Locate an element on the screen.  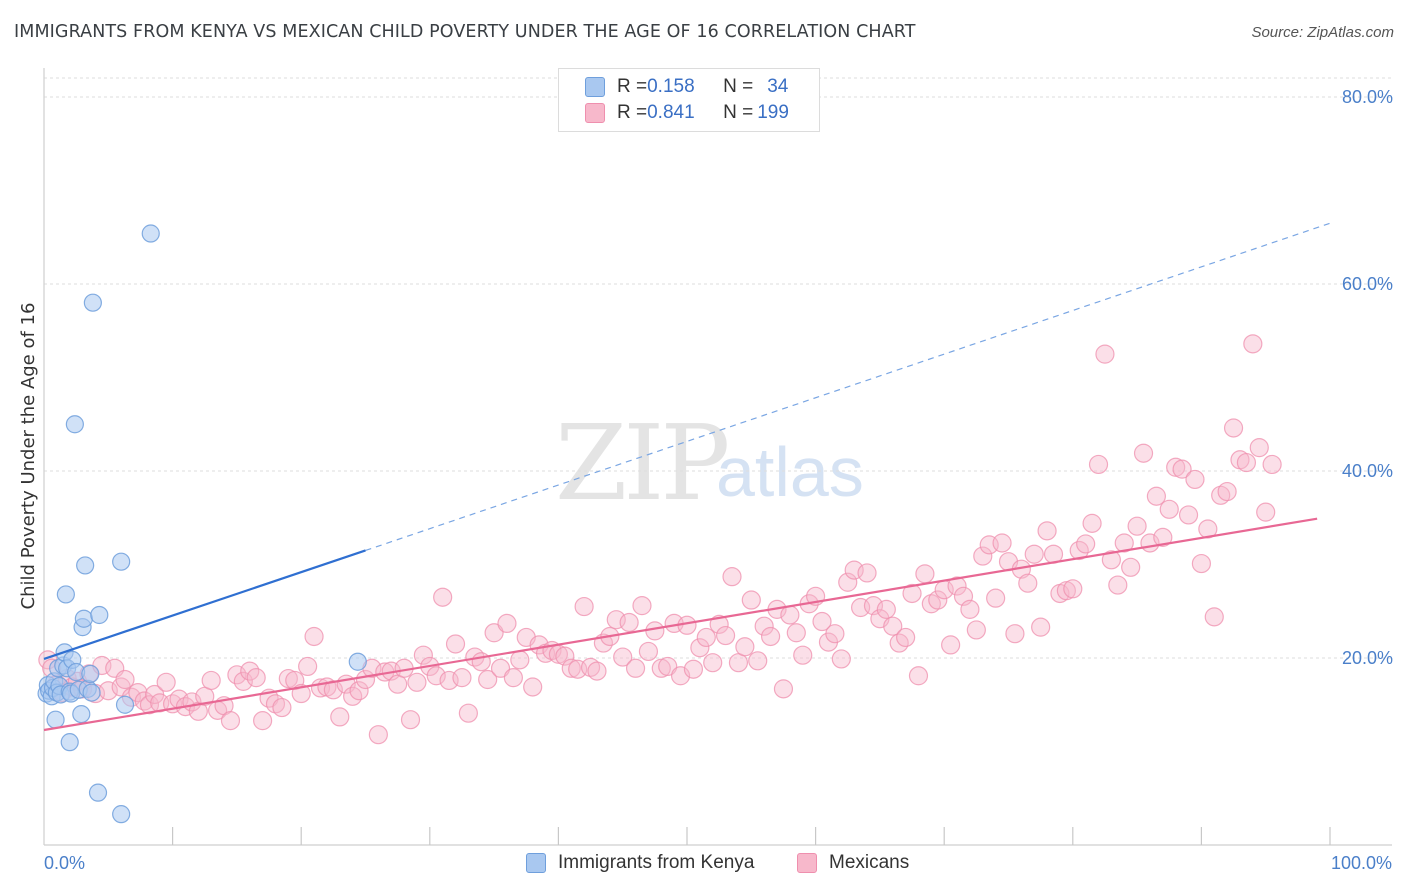
y-tick-label: 20.0% is located at coordinates (1367, 658).